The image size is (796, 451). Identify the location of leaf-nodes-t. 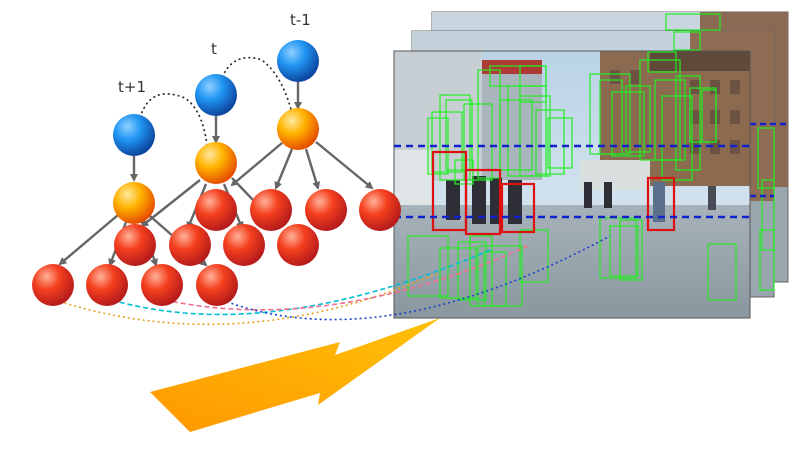
(216, 245).